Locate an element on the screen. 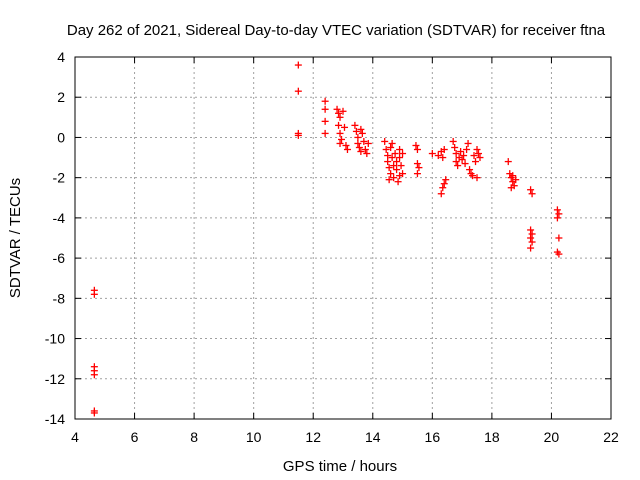 Image resolution: width=640 pixels, height=480 pixels. y-tick-label: -8 is located at coordinates (59, 298).